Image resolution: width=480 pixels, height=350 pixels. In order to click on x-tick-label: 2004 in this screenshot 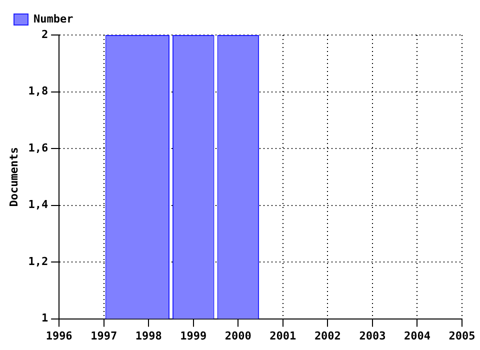, I will do `click(417, 335)`.